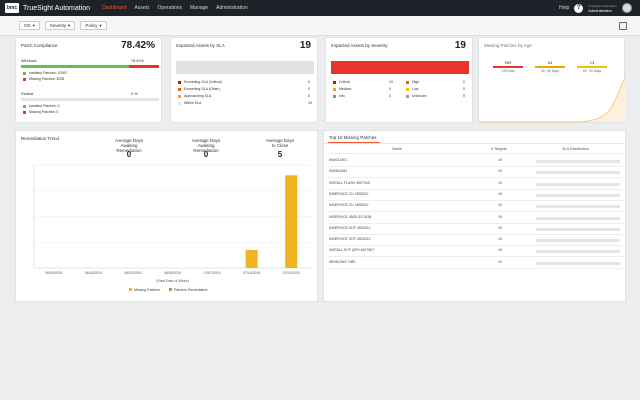 The height and width of the screenshot is (400, 640). What do you see at coordinates (142, 8) in the screenshot?
I see `nav-assets: Assets` at bounding box center [142, 8].